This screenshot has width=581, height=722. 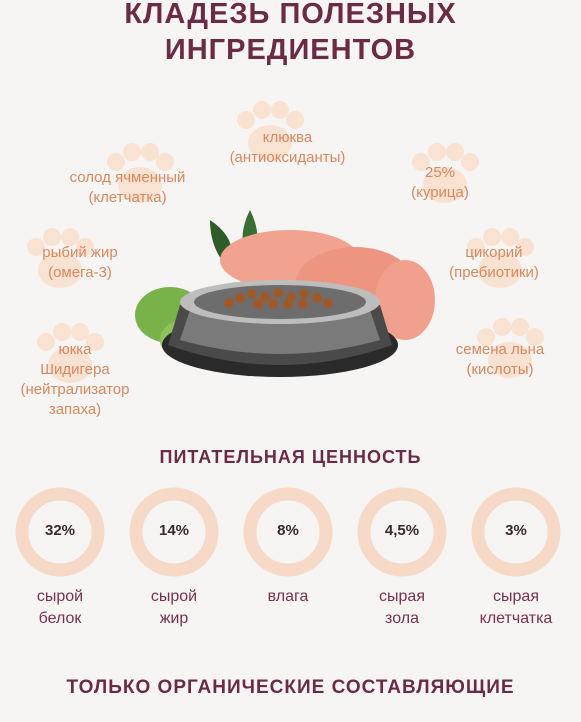 What do you see at coordinates (516, 607) in the screenshot?
I see `nutrient-label: сырая клетчатка` at bounding box center [516, 607].